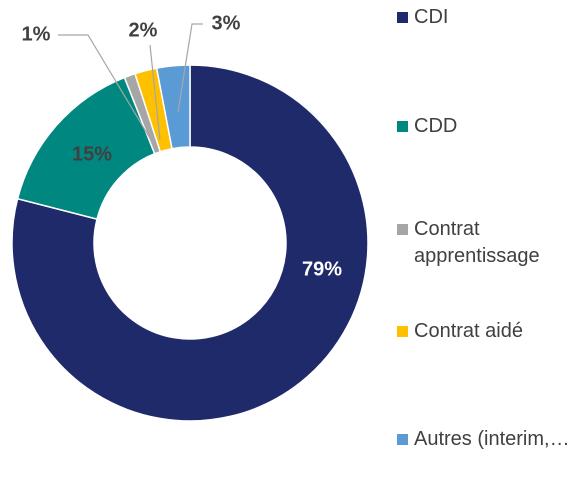 Image resolution: width=570 pixels, height=480 pixels. Describe the element at coordinates (431, 17) in the screenshot. I see `legend-label: CDI` at that location.